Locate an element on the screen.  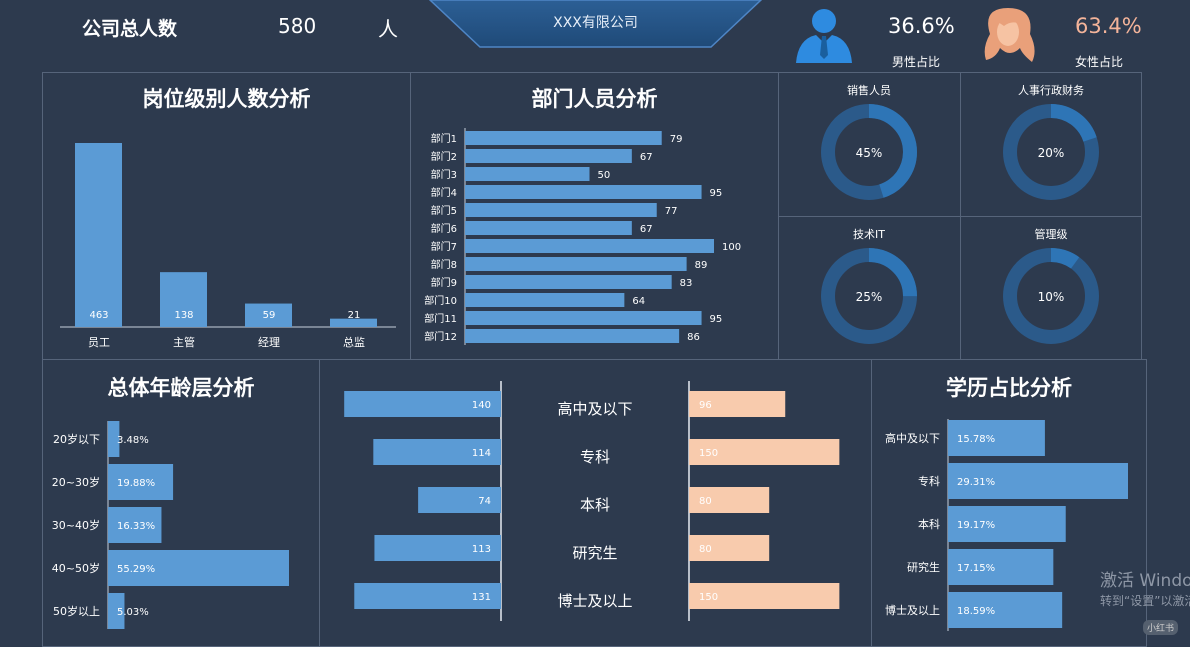
dept-value-label: 86 is located at coordinates (693, 337).